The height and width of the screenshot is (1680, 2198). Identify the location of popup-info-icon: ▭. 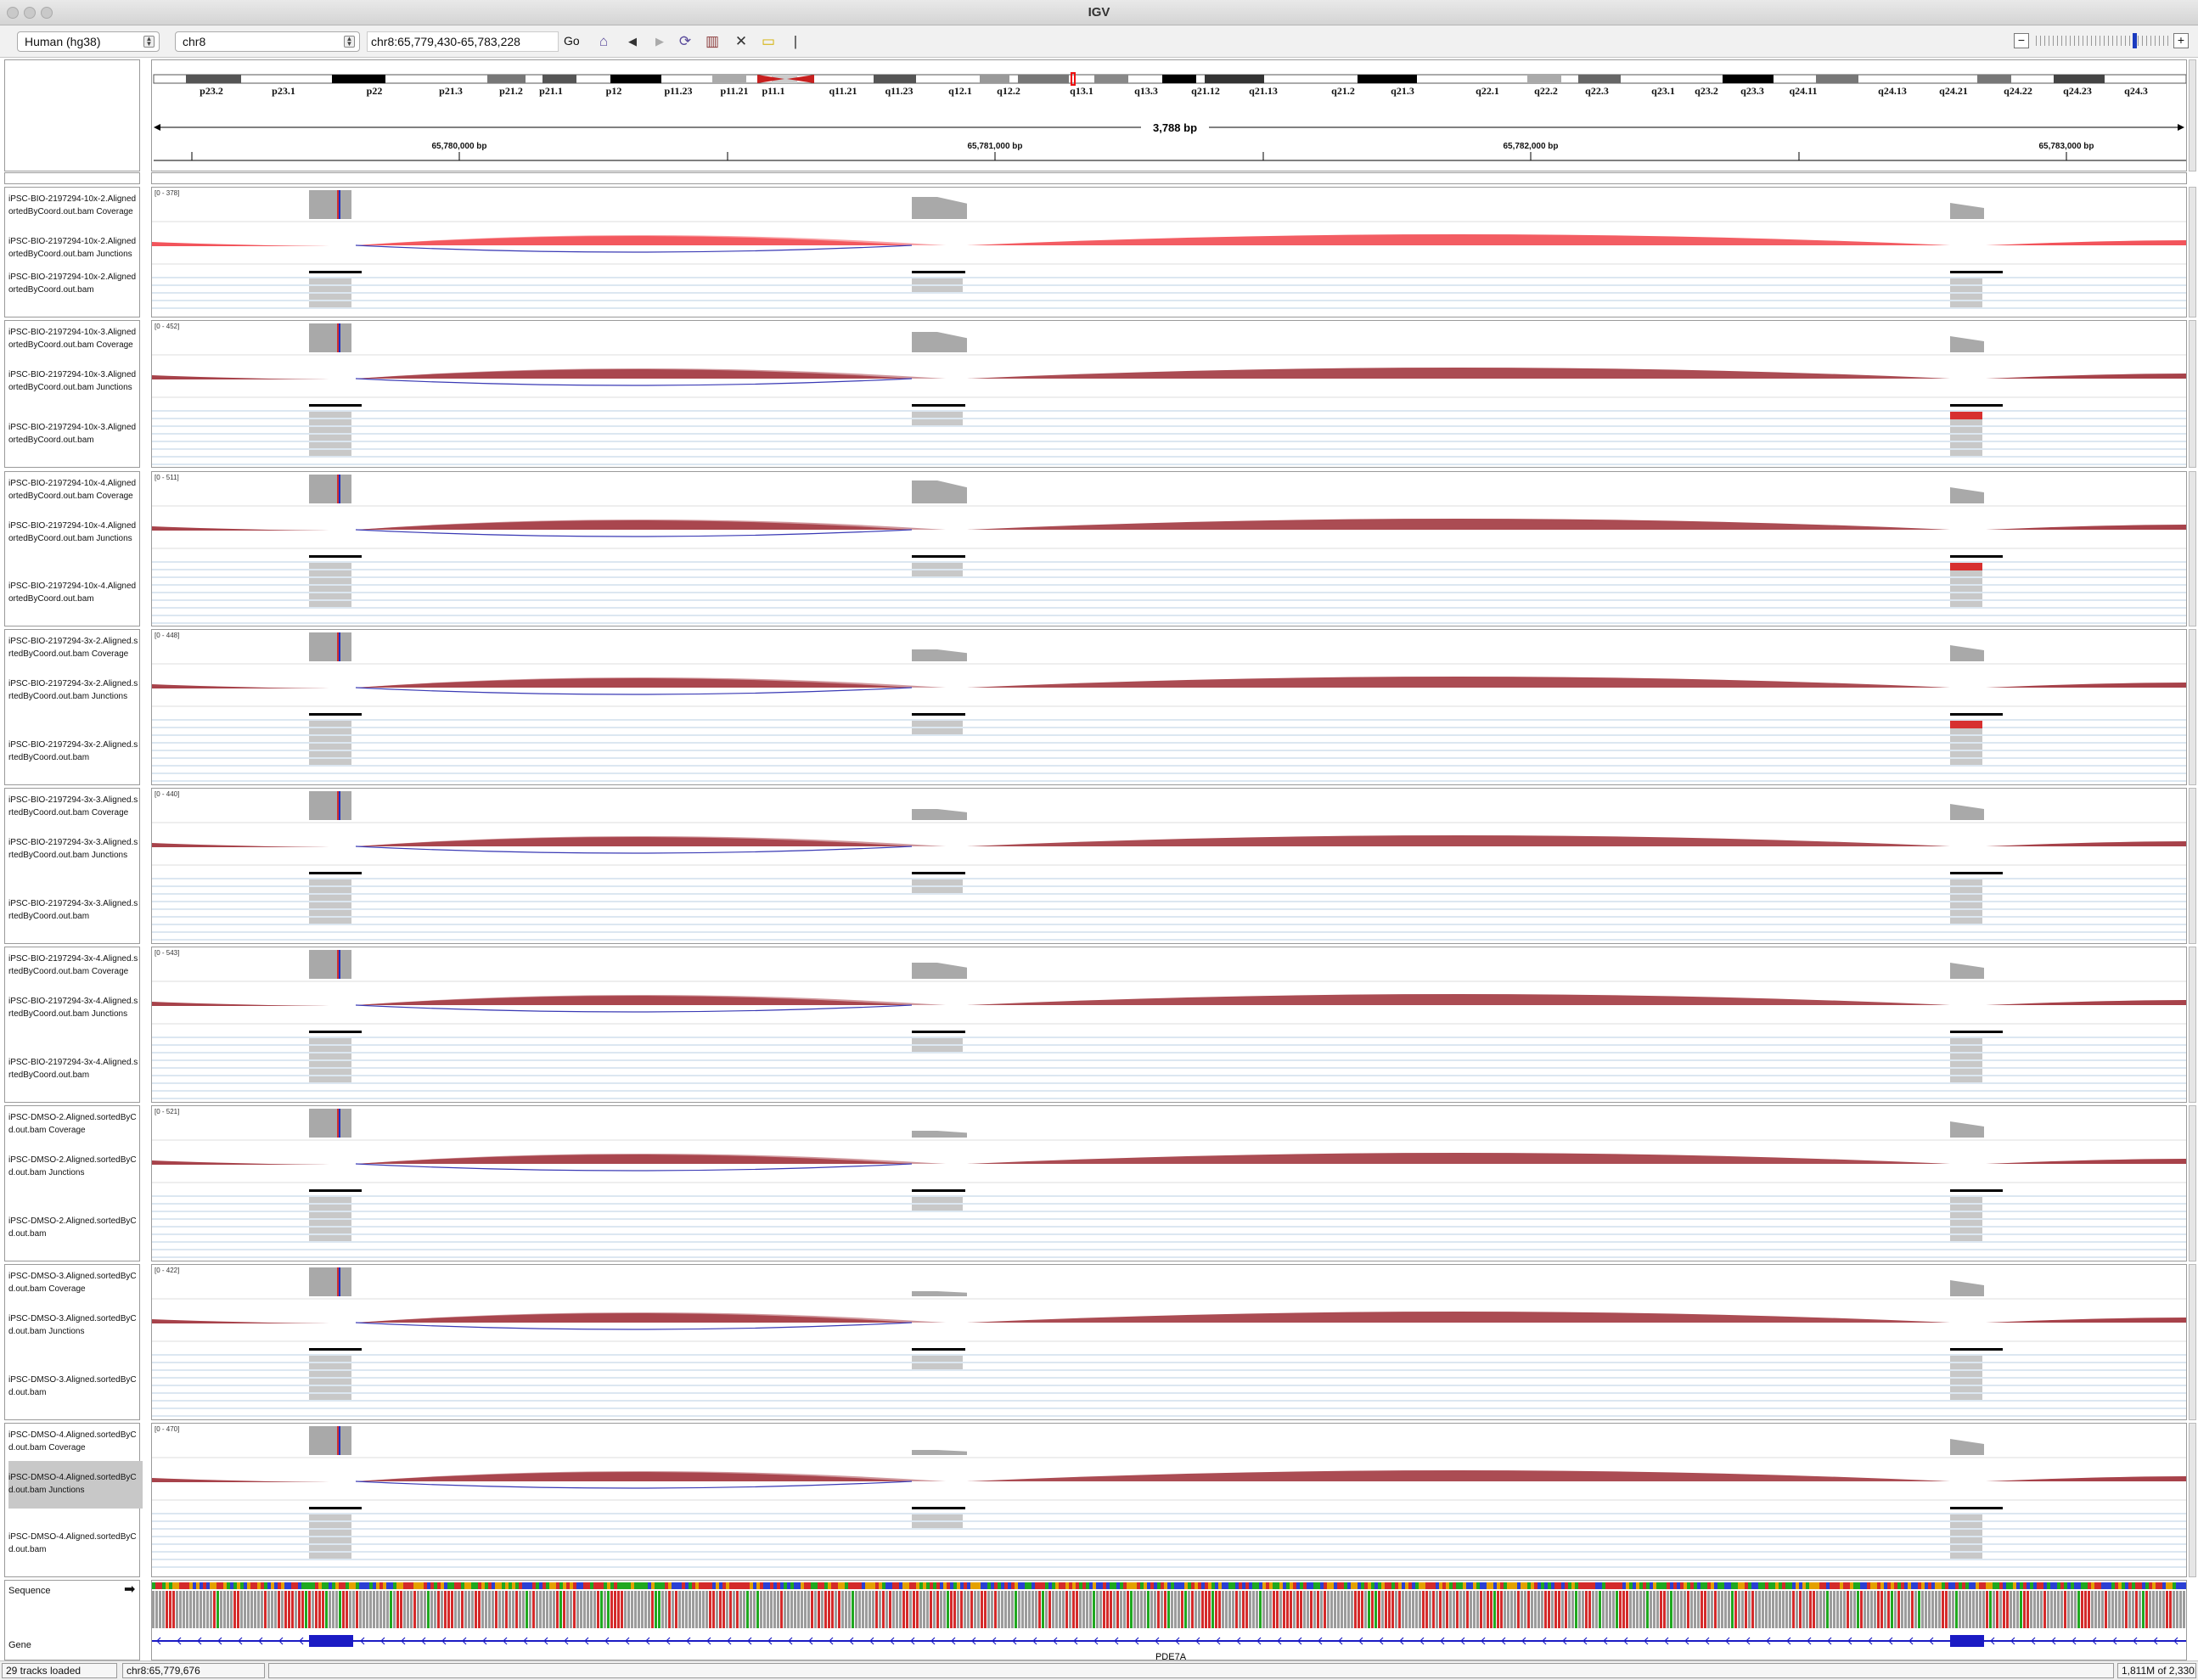
(768, 41).